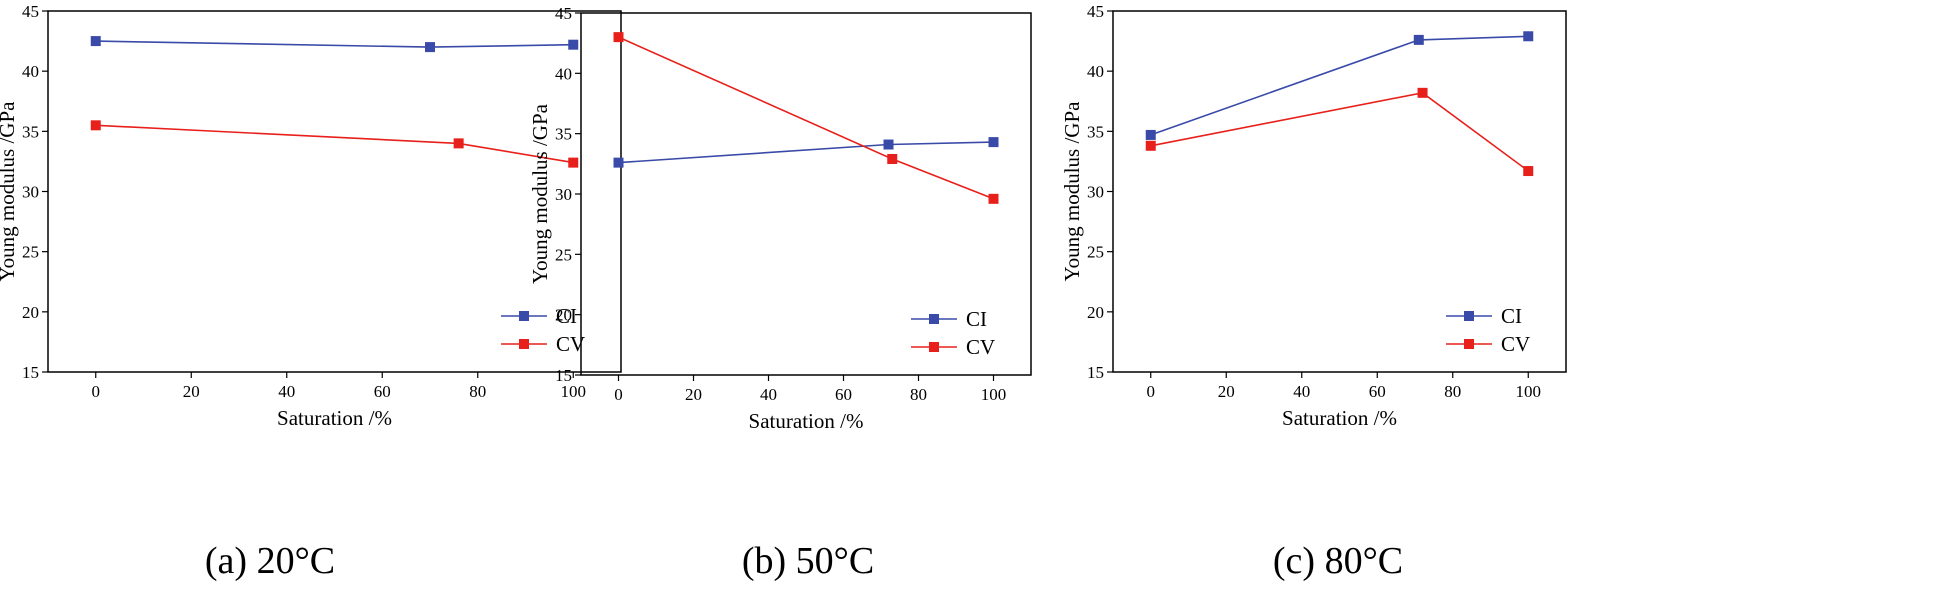  I want to click on panel-caption: (b) 50°C, so click(808, 561).